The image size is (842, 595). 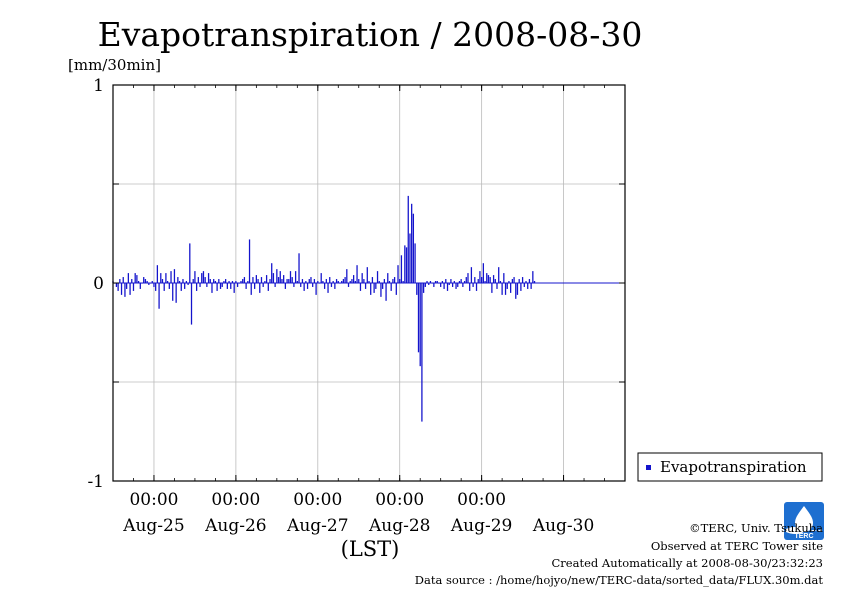 I want to click on x-date-label: Aug-26, so click(x=235, y=526).